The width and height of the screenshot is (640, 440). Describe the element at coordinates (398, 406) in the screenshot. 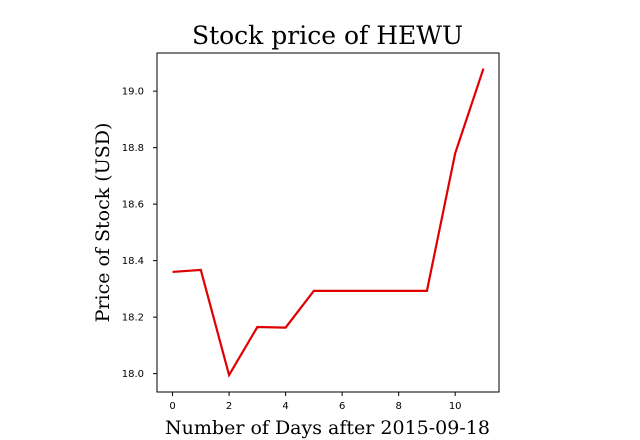

I see `x-tick-label: 8` at that location.